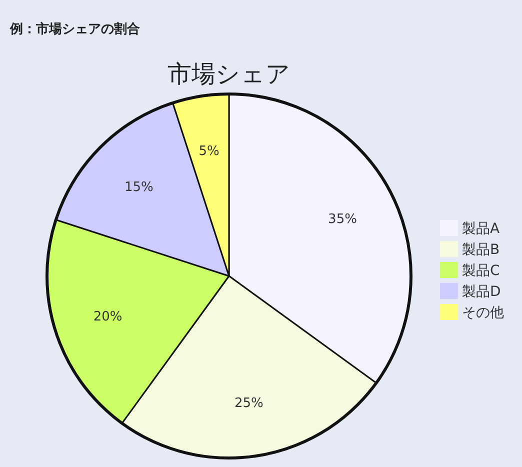 The width and height of the screenshot is (522, 467). What do you see at coordinates (481, 292) in the screenshot?
I see `legend-label: 製品D` at bounding box center [481, 292].